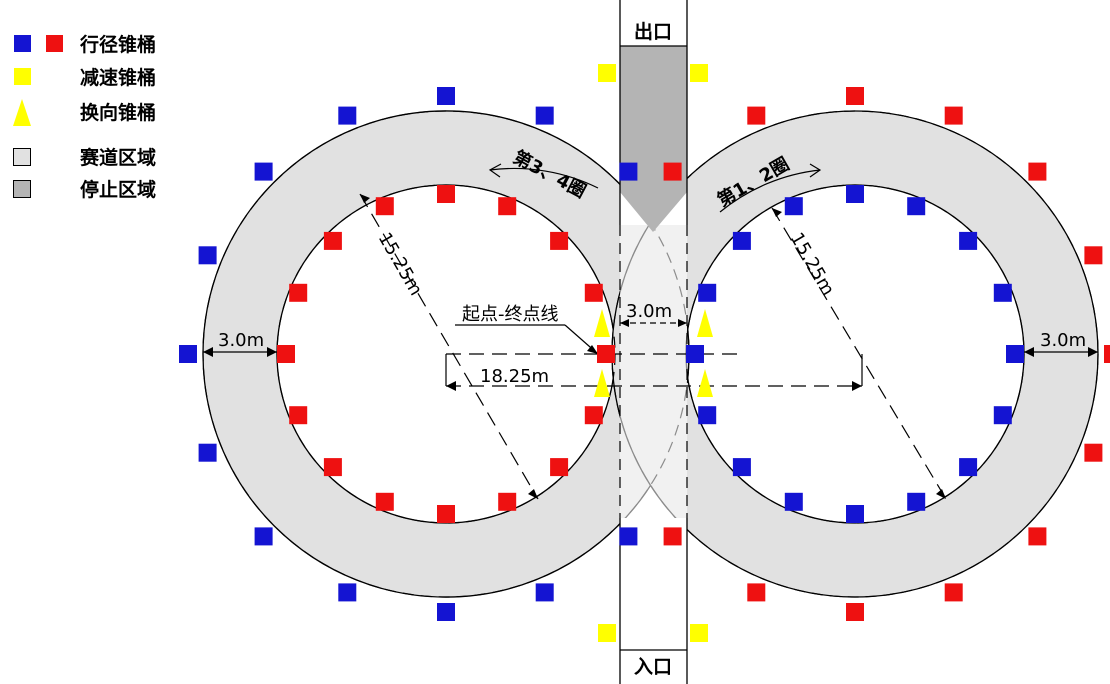 The width and height of the screenshot is (1110, 684). What do you see at coordinates (653, 601) in the screenshot?
I see `lane-white-bottom` at bounding box center [653, 601].